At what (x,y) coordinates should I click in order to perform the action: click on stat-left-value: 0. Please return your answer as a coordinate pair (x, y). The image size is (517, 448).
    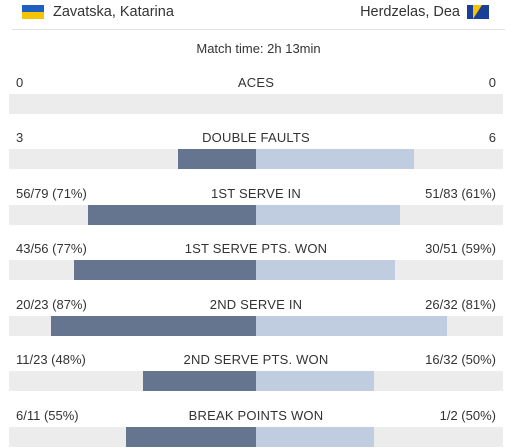
    Looking at the image, I should click on (20, 82).